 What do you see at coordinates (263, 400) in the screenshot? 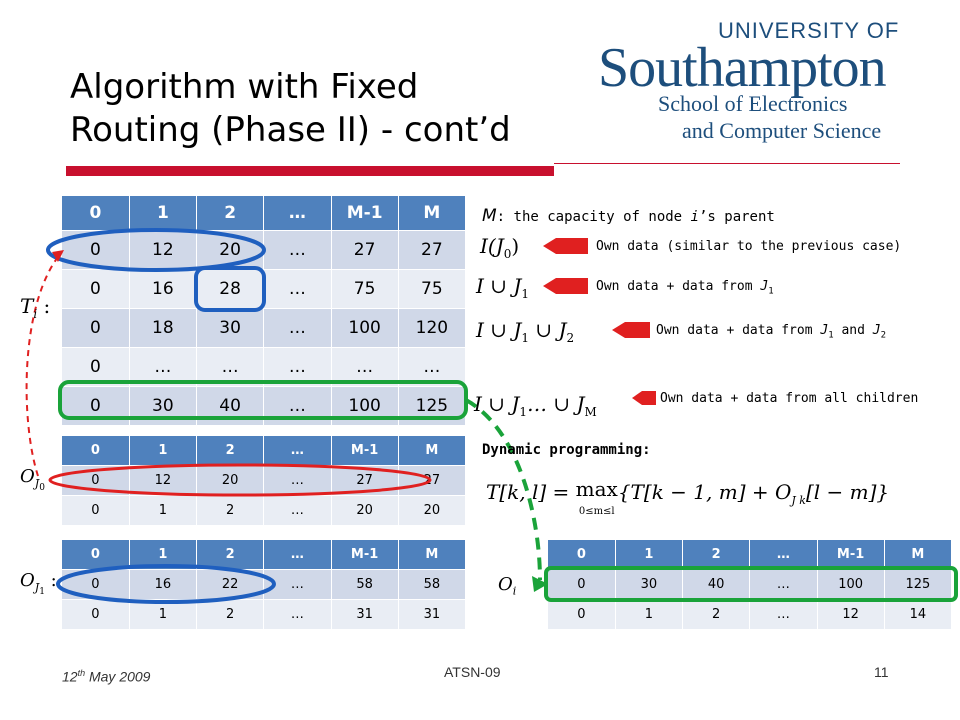
I see `green-box-last-row` at bounding box center [263, 400].